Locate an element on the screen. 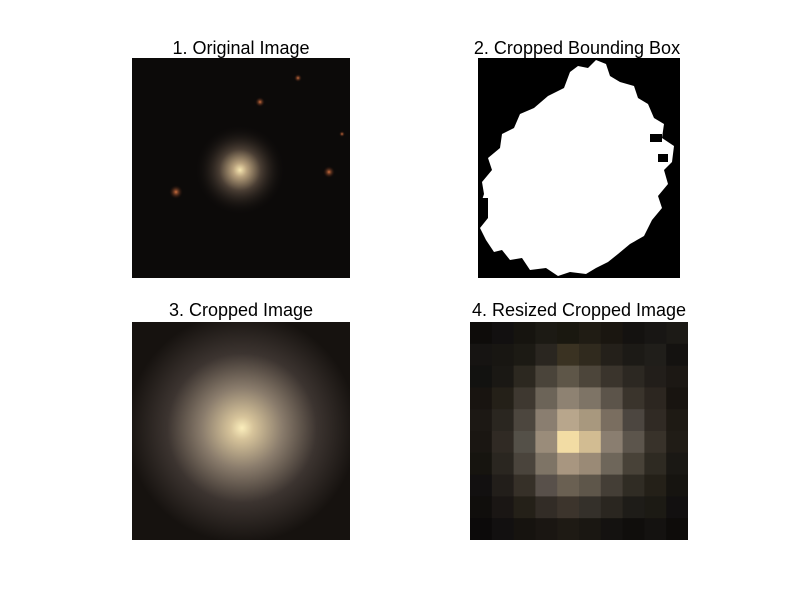 Image resolution: width=800 pixels, height=600 pixels. panel-cropped-image: 3. Cropped Image is located at coordinates (241, 420).